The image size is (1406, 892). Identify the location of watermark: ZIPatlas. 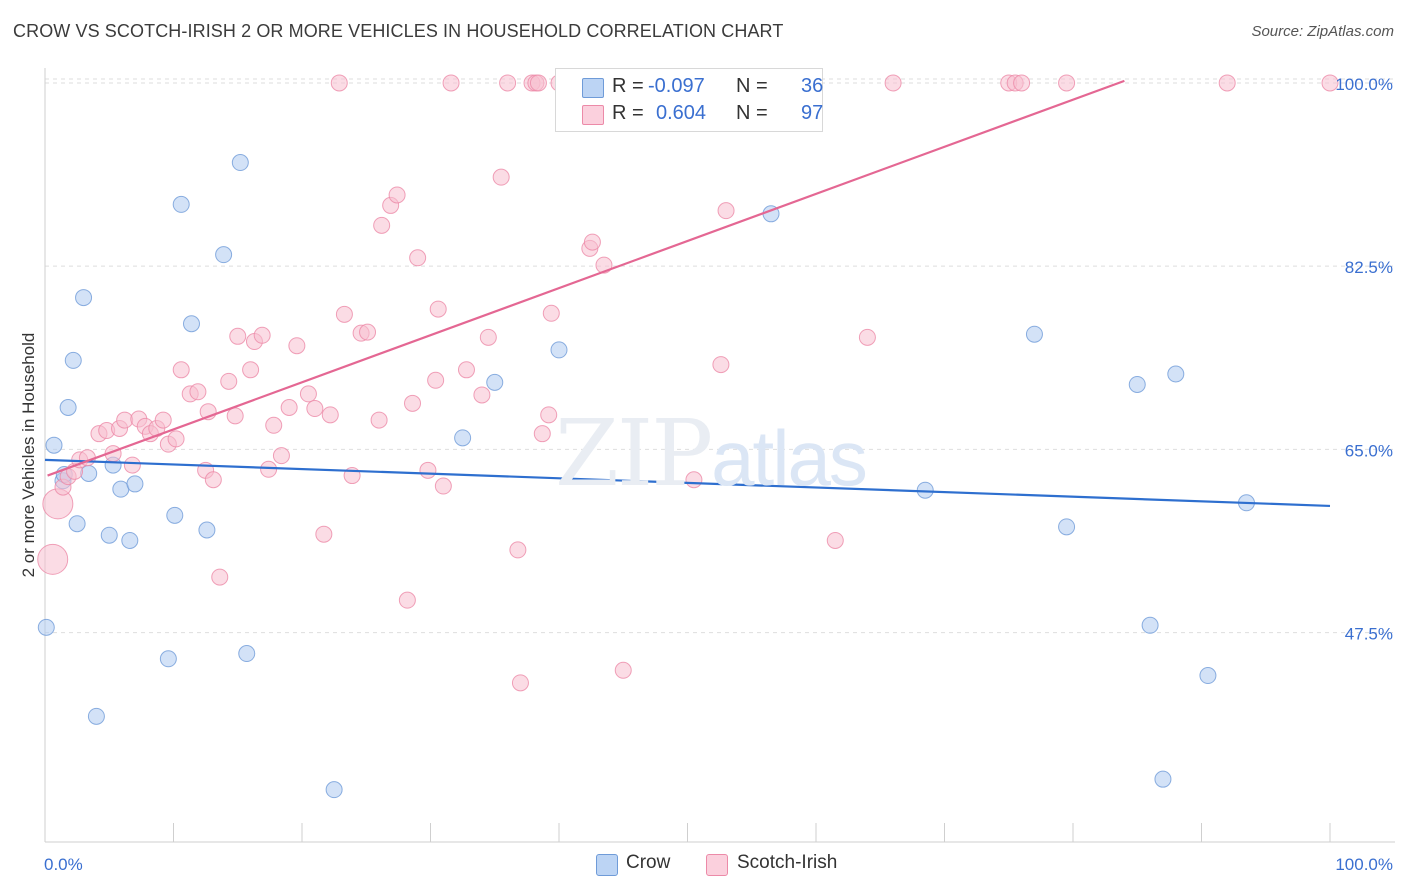
(711, 453).